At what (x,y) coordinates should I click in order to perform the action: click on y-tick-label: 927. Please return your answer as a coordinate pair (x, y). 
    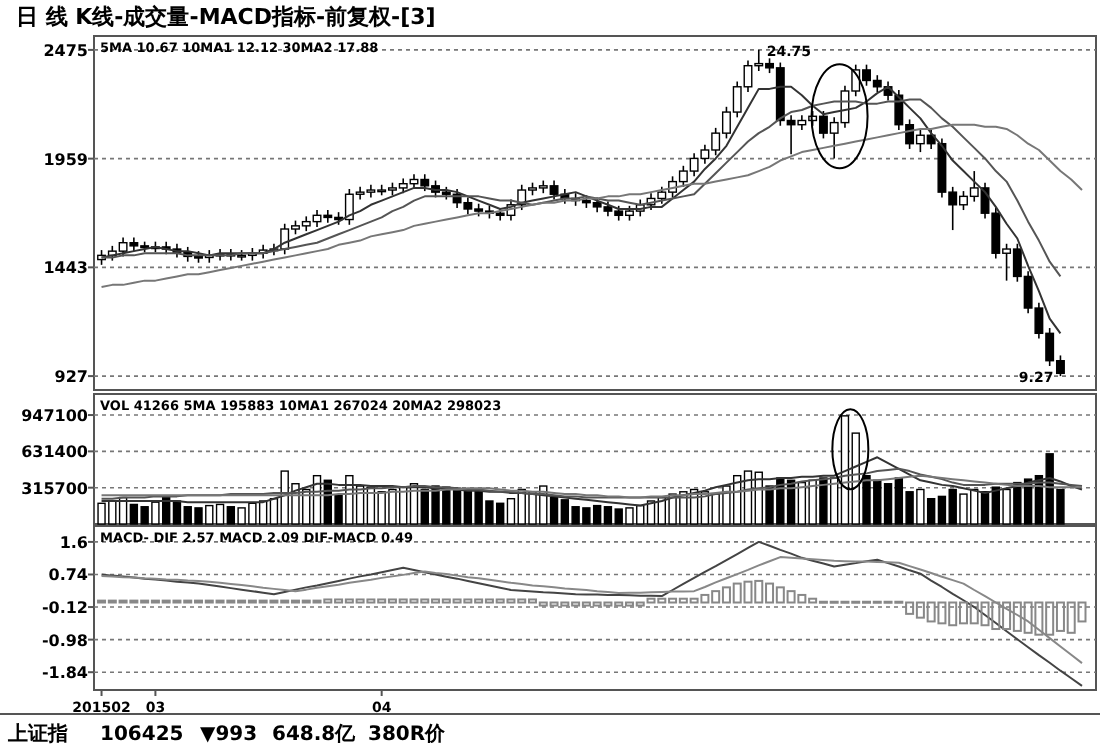
    Looking at the image, I should click on (71, 377).